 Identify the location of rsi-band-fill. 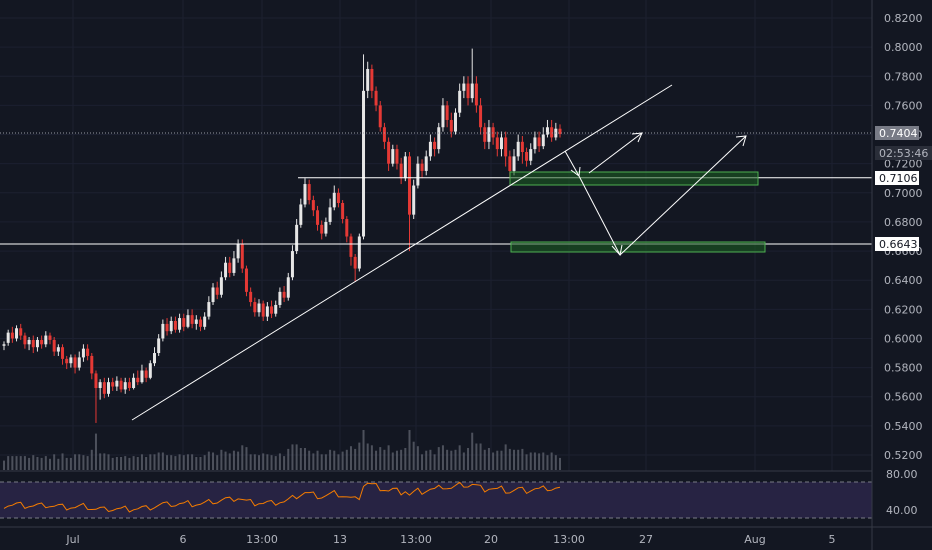
(436, 500).